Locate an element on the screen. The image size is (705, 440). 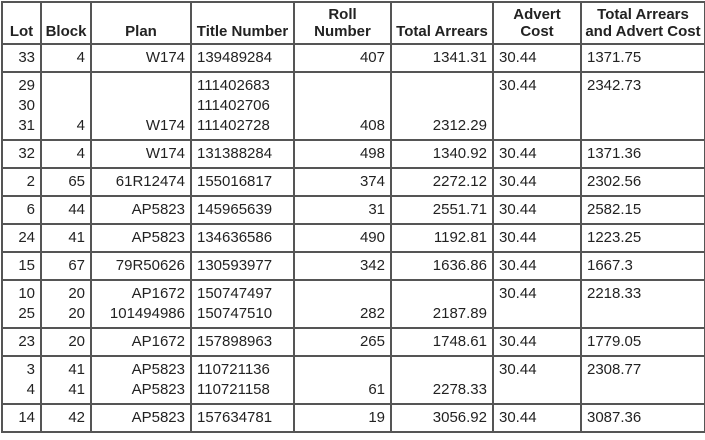
table-cell: 29 30 31 is located at coordinates (21, 106).